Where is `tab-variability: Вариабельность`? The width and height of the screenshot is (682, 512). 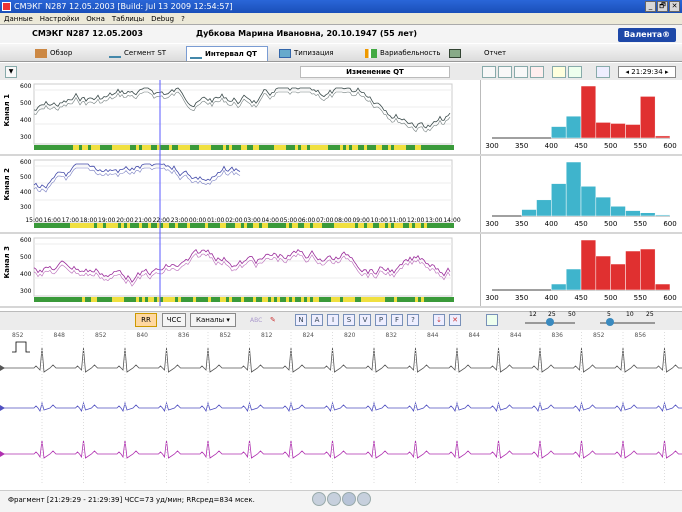
tab-variability: Вариабельность is located at coordinates (407, 53).